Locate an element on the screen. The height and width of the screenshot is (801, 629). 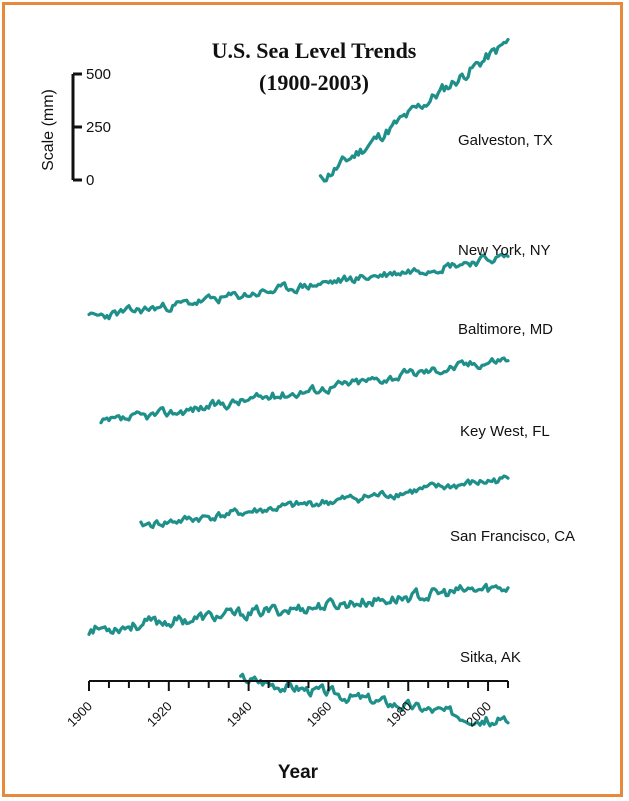
series-line-new-york-ny is located at coordinates (298, 286).